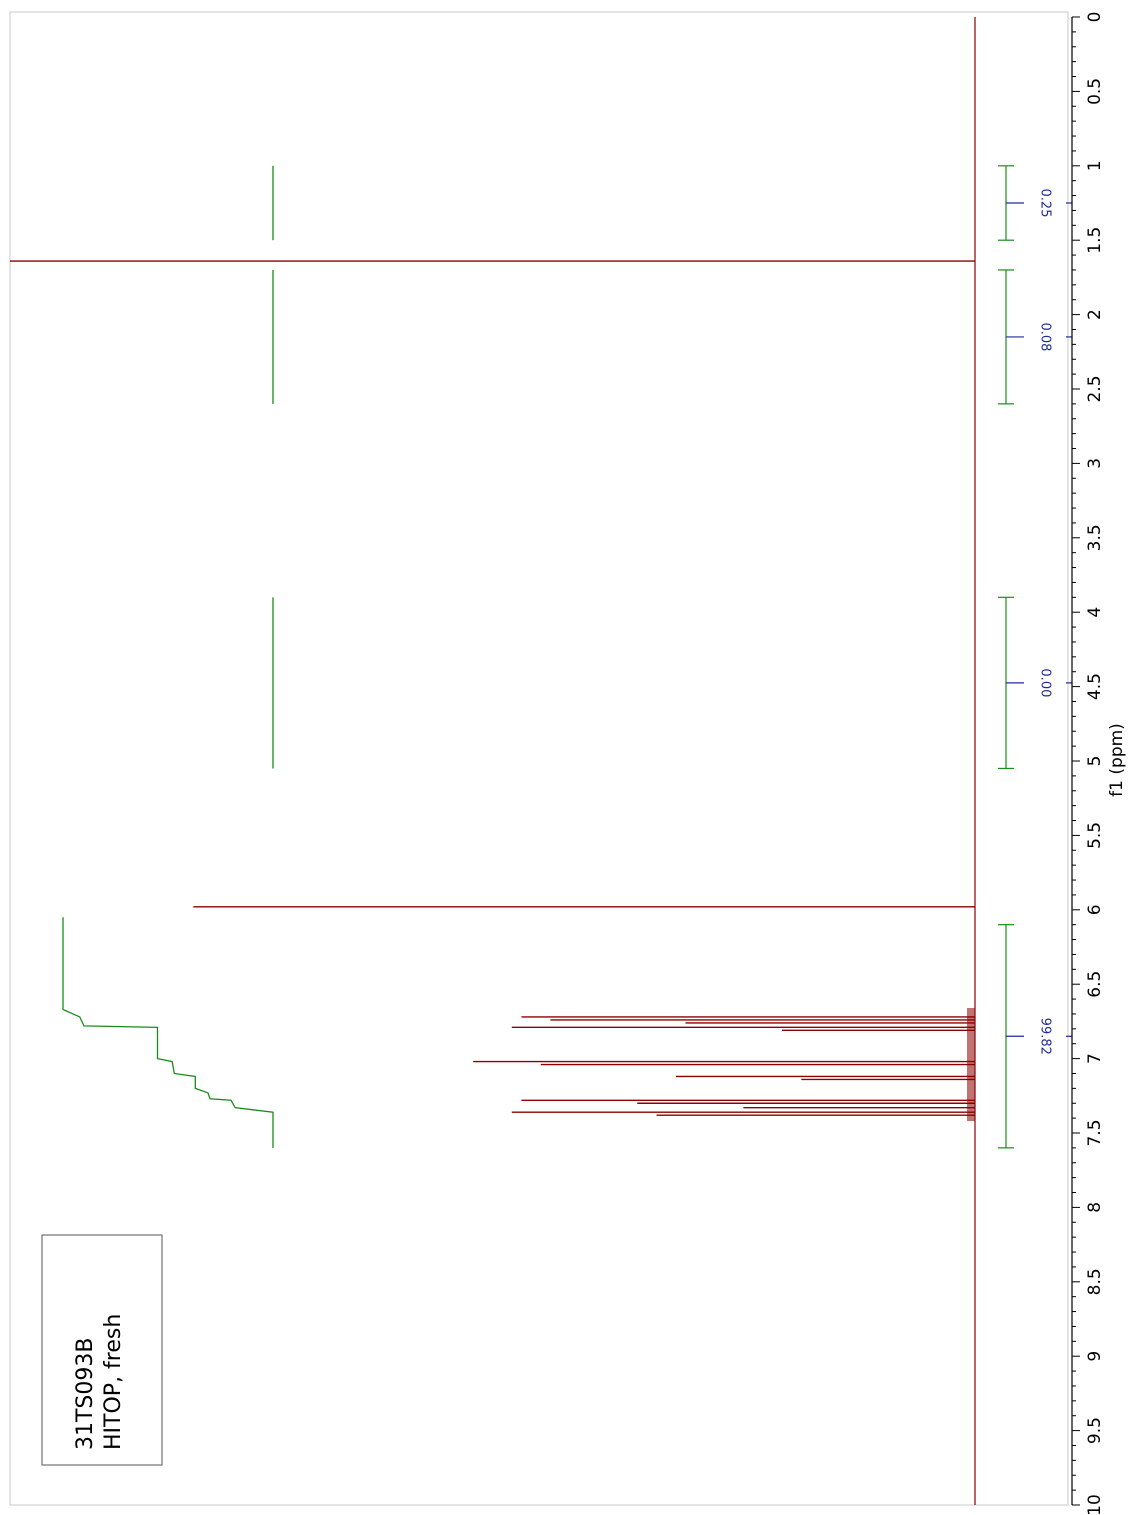 The width and height of the screenshot is (1132, 1515). What do you see at coordinates (1095, 1504) in the screenshot?
I see `tick-label: 10` at bounding box center [1095, 1504].